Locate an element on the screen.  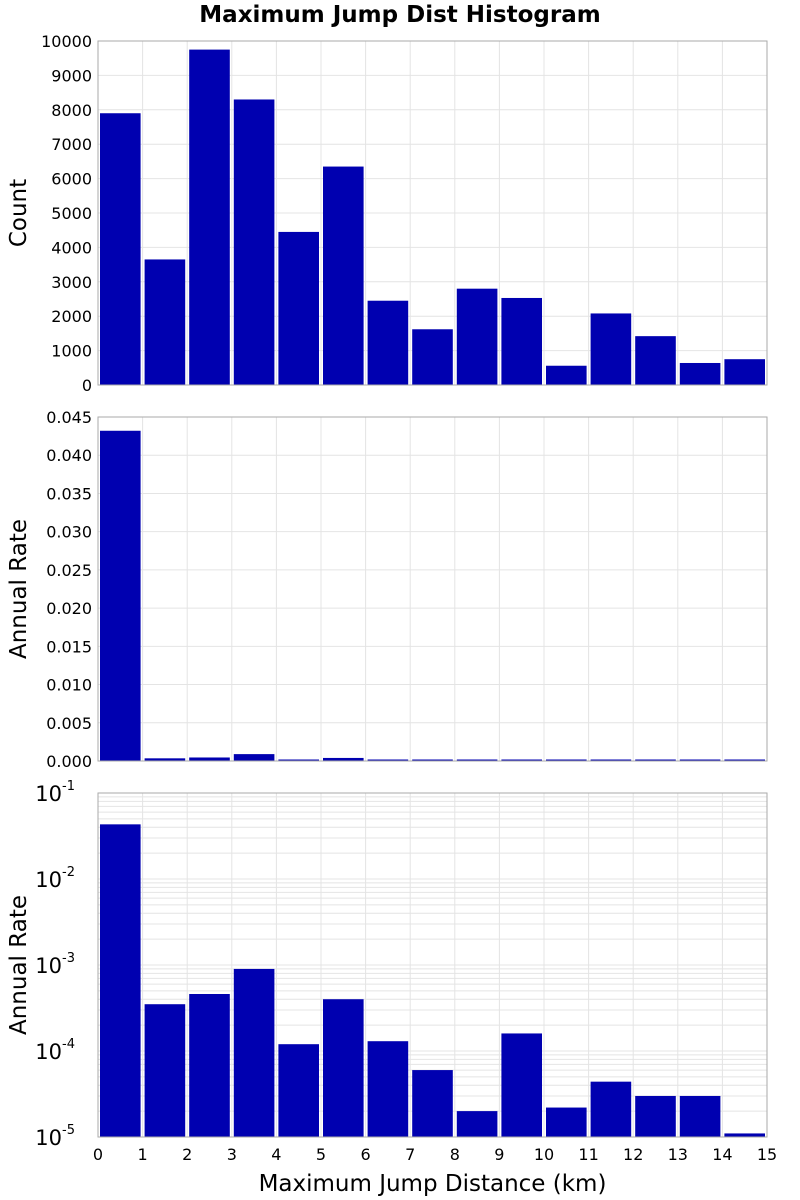
y-tick-label: 0.010 is located at coordinates (69, 685).